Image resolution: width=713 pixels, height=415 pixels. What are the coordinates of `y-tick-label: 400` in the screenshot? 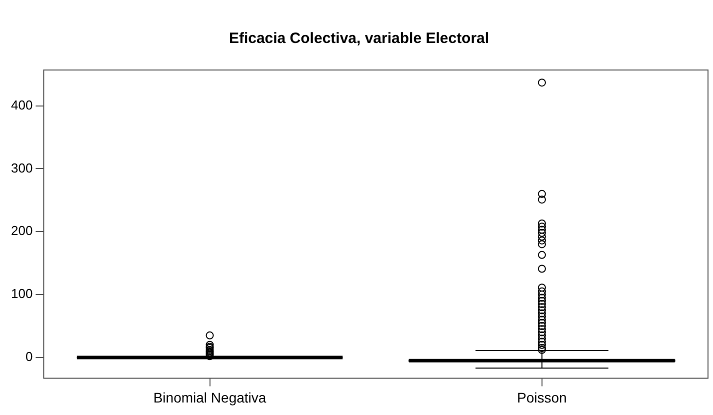 It's located at (21, 104).